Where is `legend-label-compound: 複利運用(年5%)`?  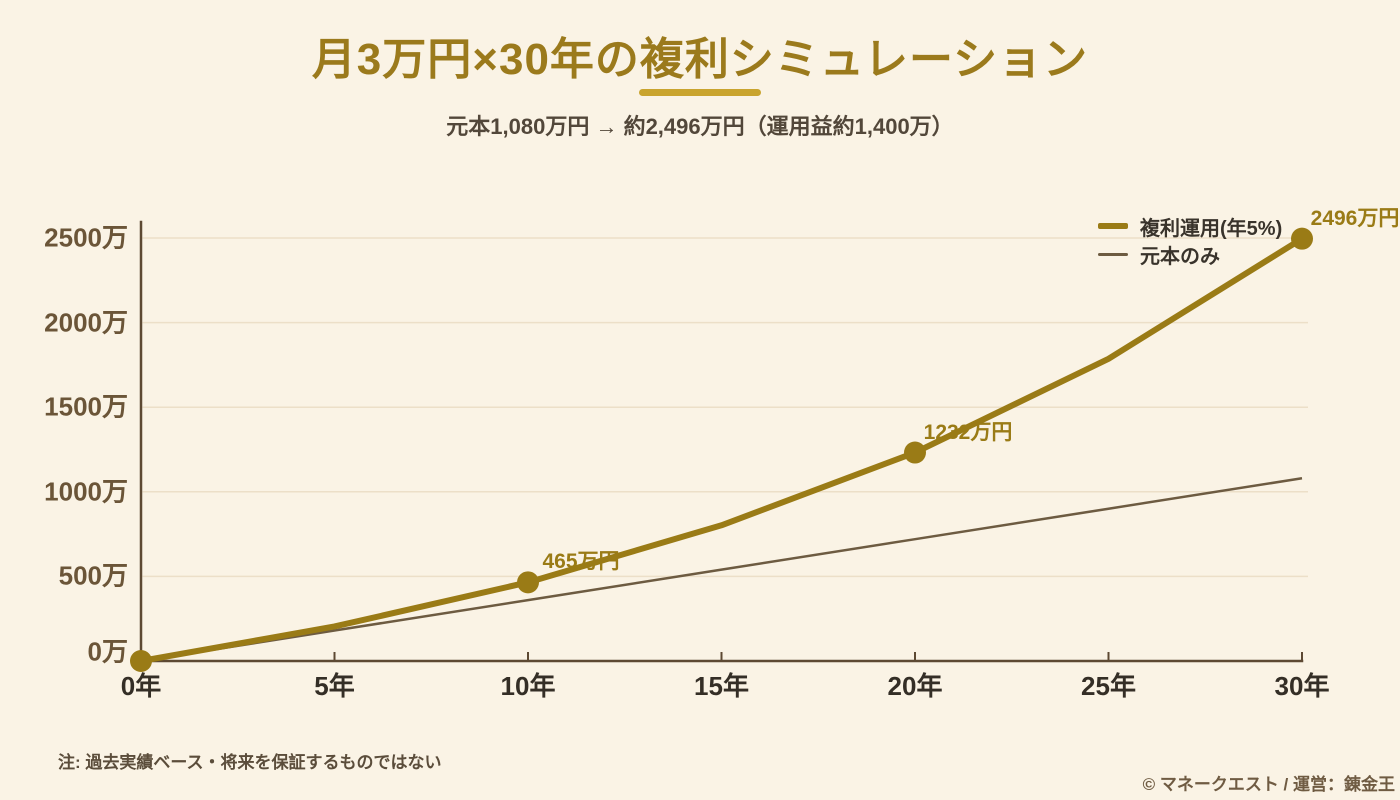
legend-label-compound: 複利運用(年5%) is located at coordinates (1211, 228).